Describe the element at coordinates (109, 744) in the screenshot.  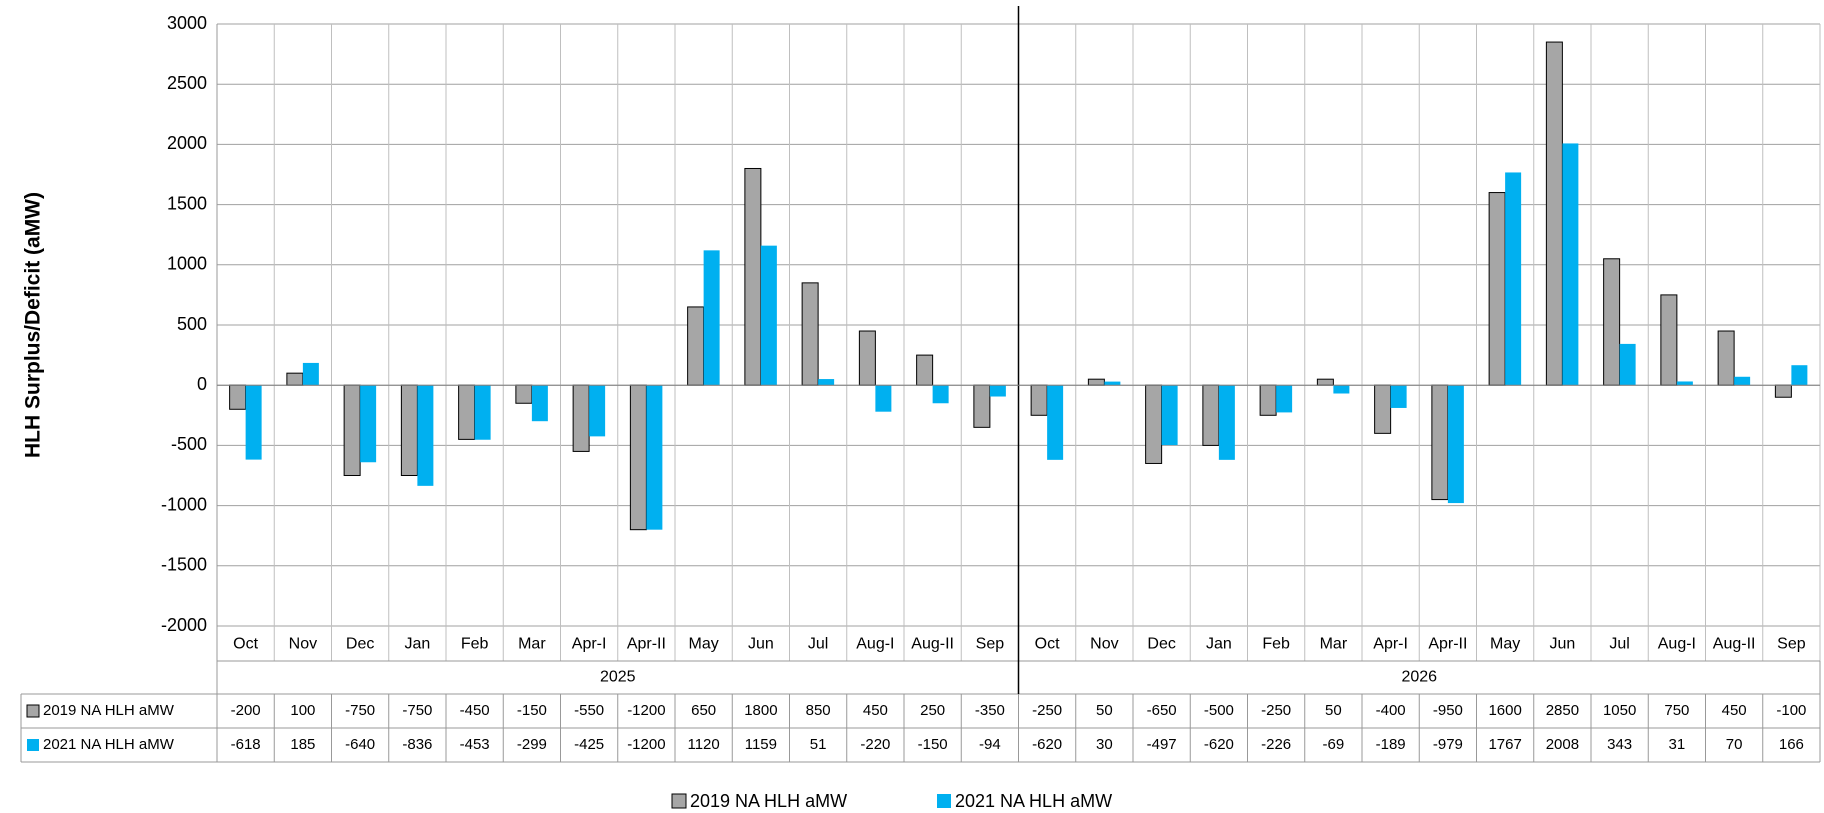
I see `table-row-header: 2021 NA HLH aMW` at that location.